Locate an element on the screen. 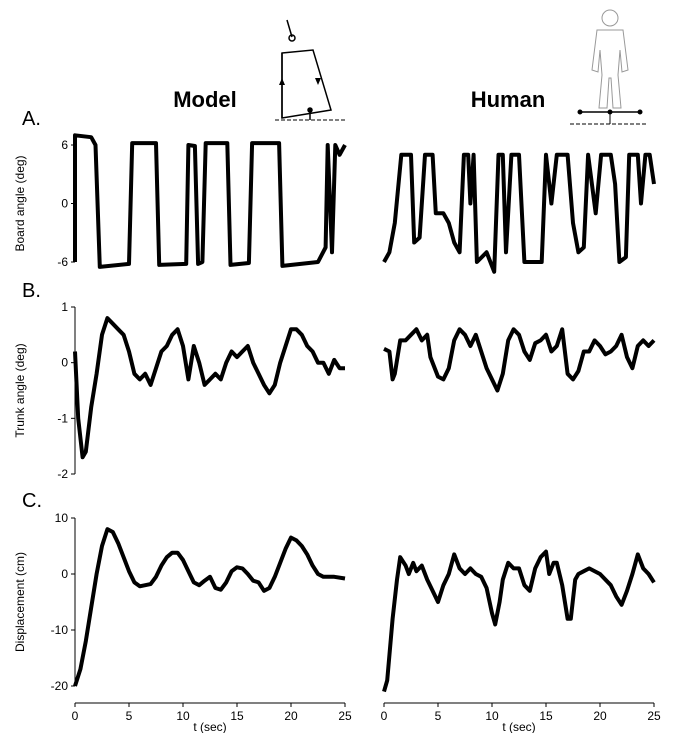 The image size is (678, 738). column-title: Model is located at coordinates (205, 99).